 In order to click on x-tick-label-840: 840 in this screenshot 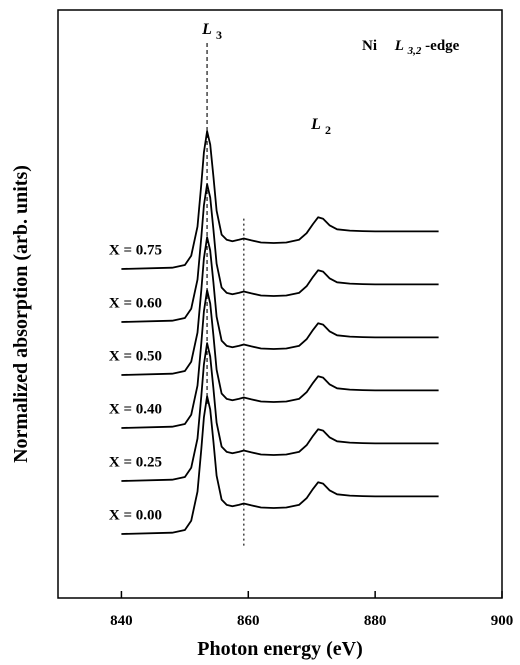, I will do `click(121, 621)`.